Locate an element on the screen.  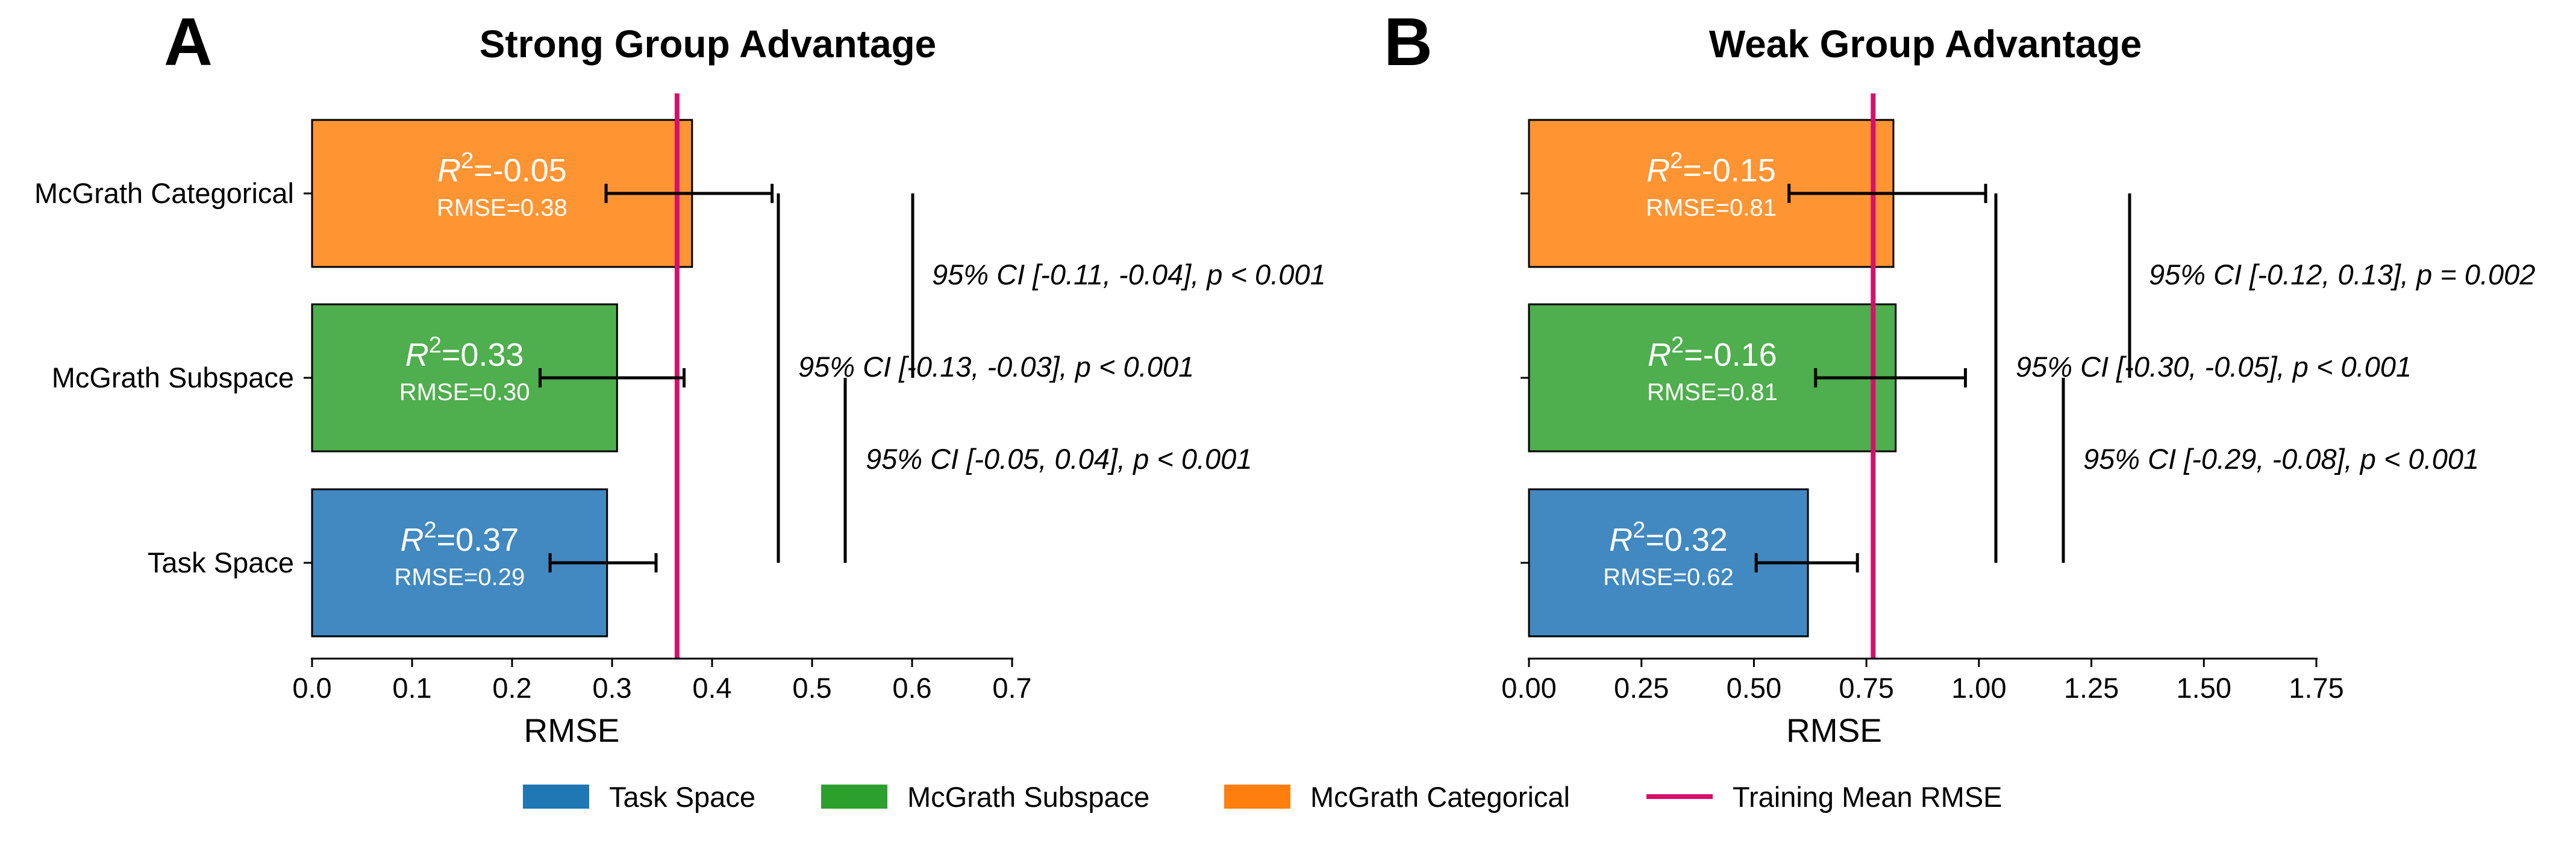
r2-label: R2=-0.16 is located at coordinates (1713, 353).